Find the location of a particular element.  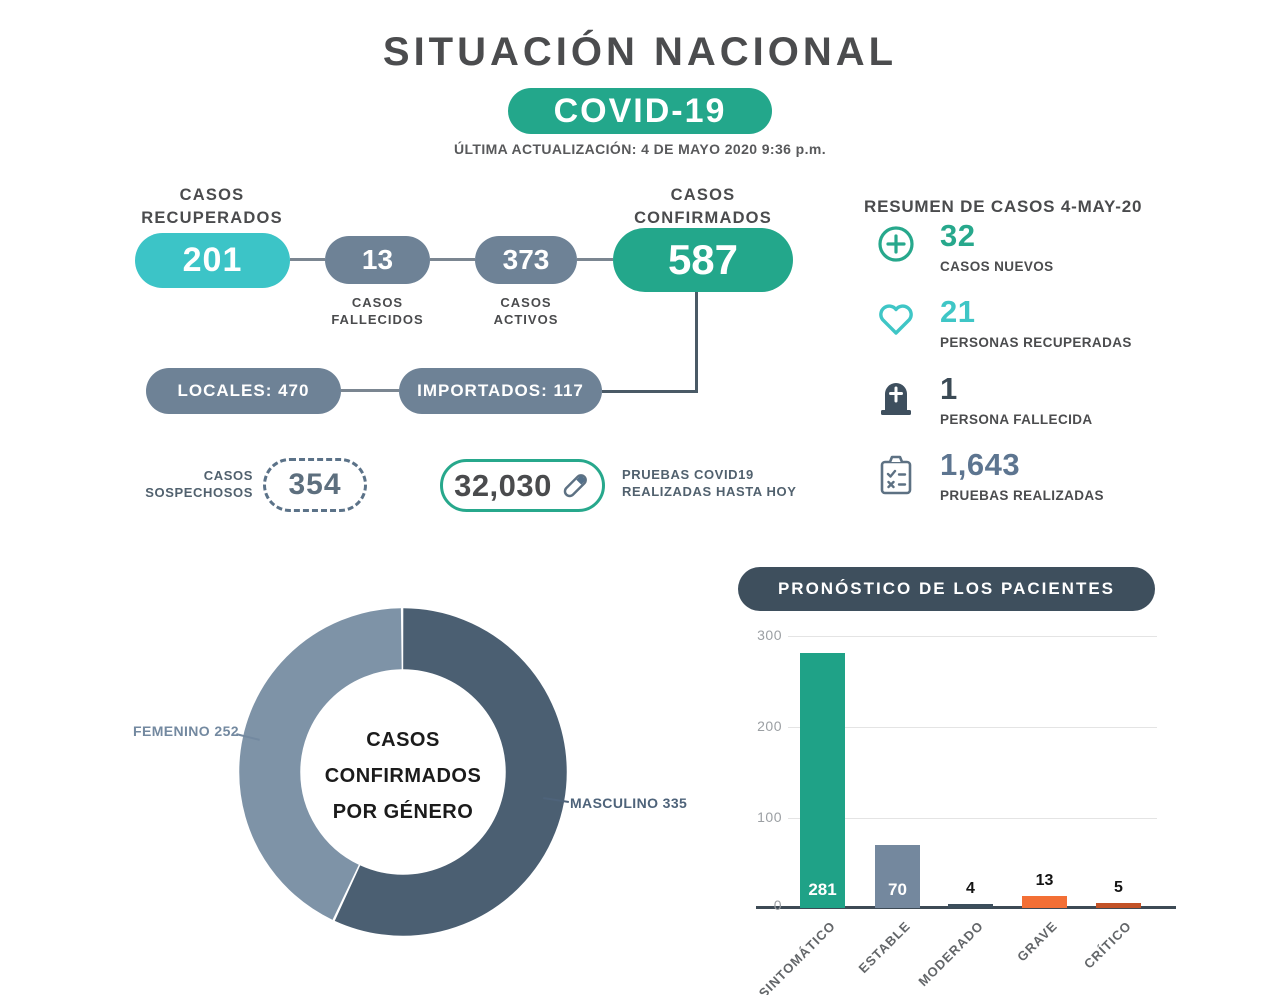

gender-donut-chart is located at coordinates (403, 772).